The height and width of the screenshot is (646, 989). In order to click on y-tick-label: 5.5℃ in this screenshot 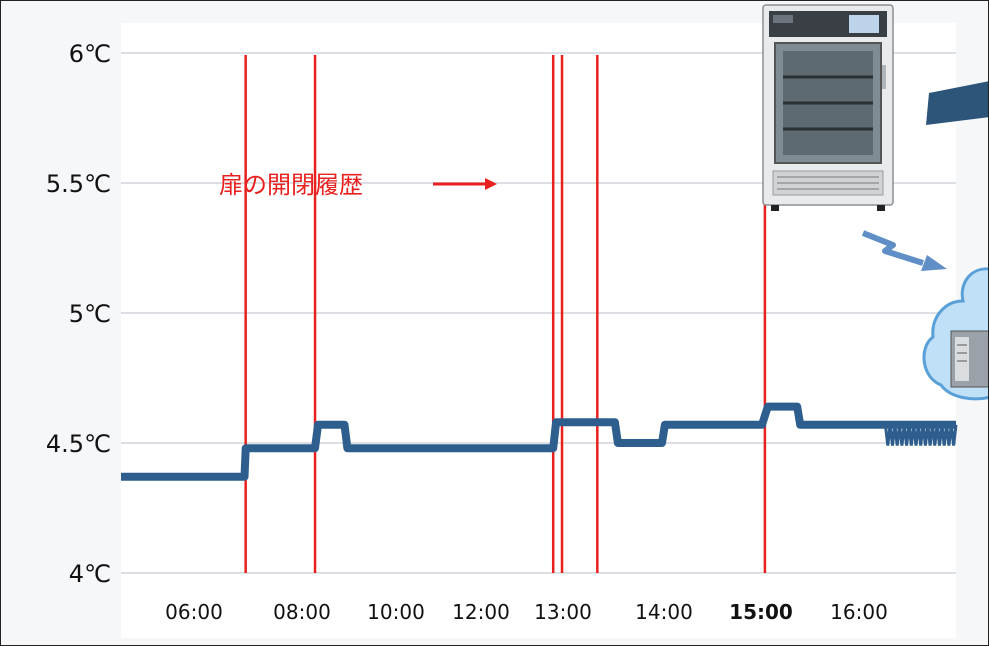, I will do `click(78, 184)`.